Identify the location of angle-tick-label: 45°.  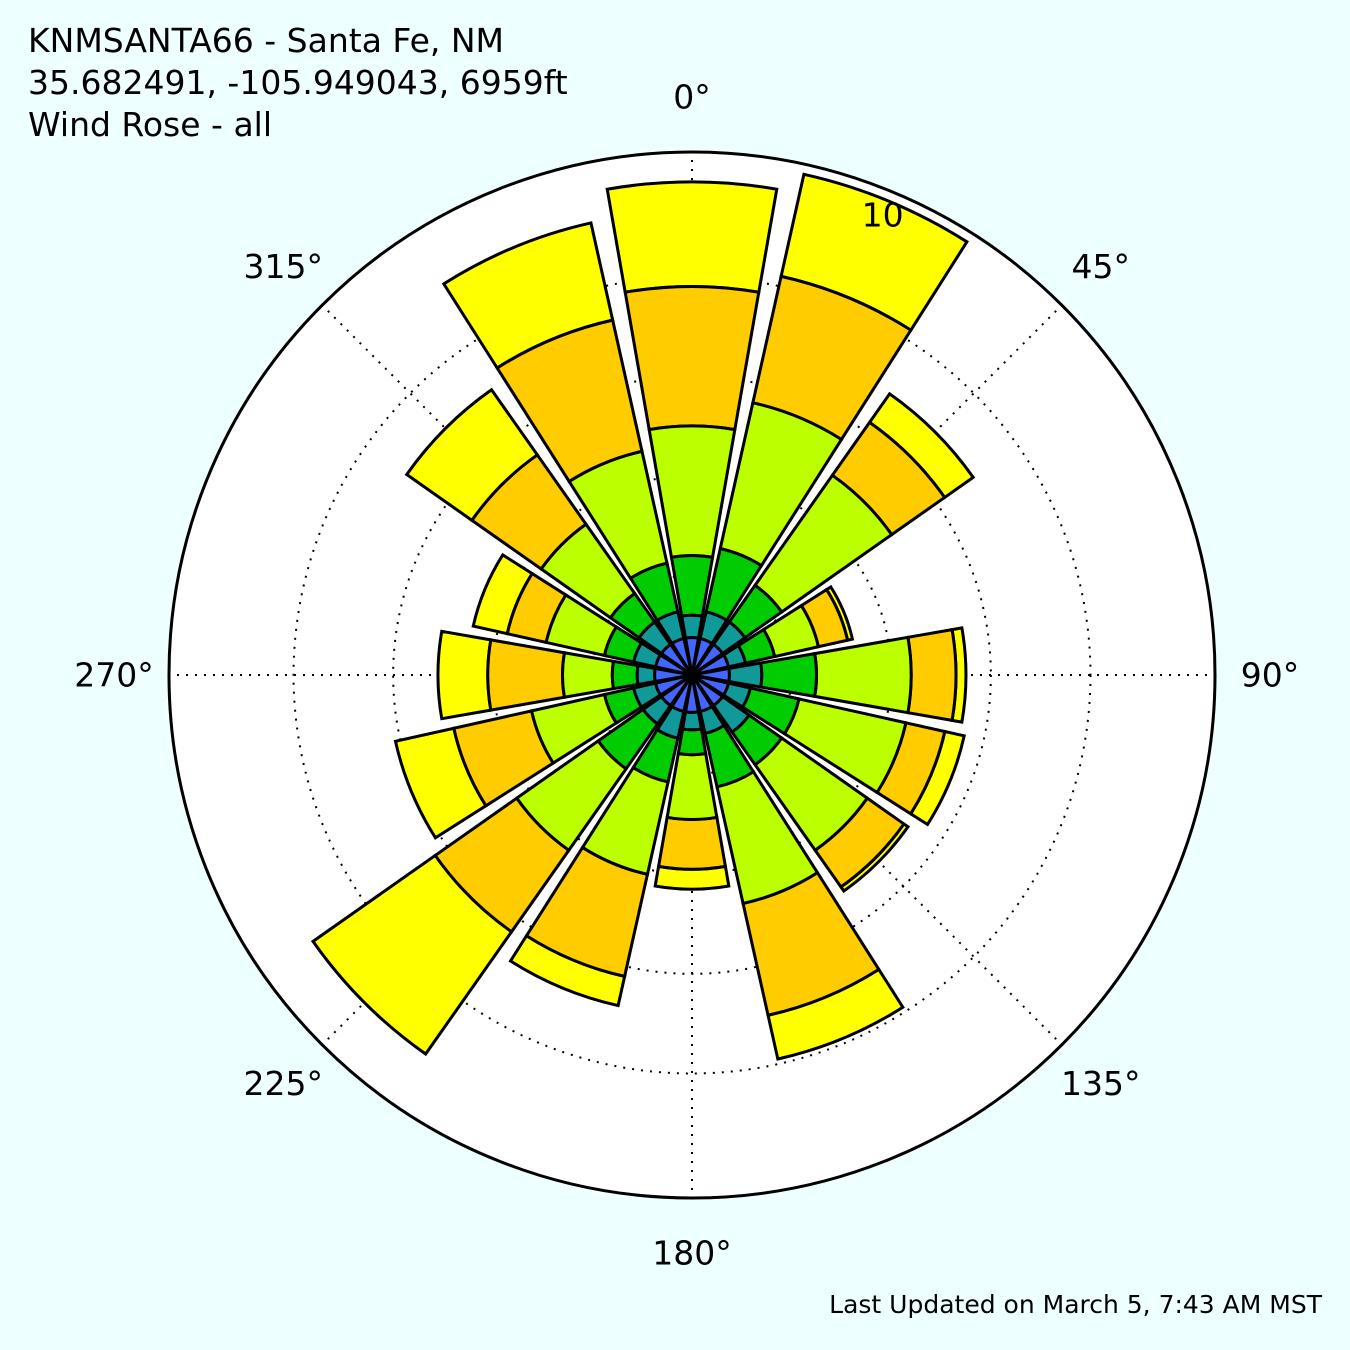
(1100, 266).